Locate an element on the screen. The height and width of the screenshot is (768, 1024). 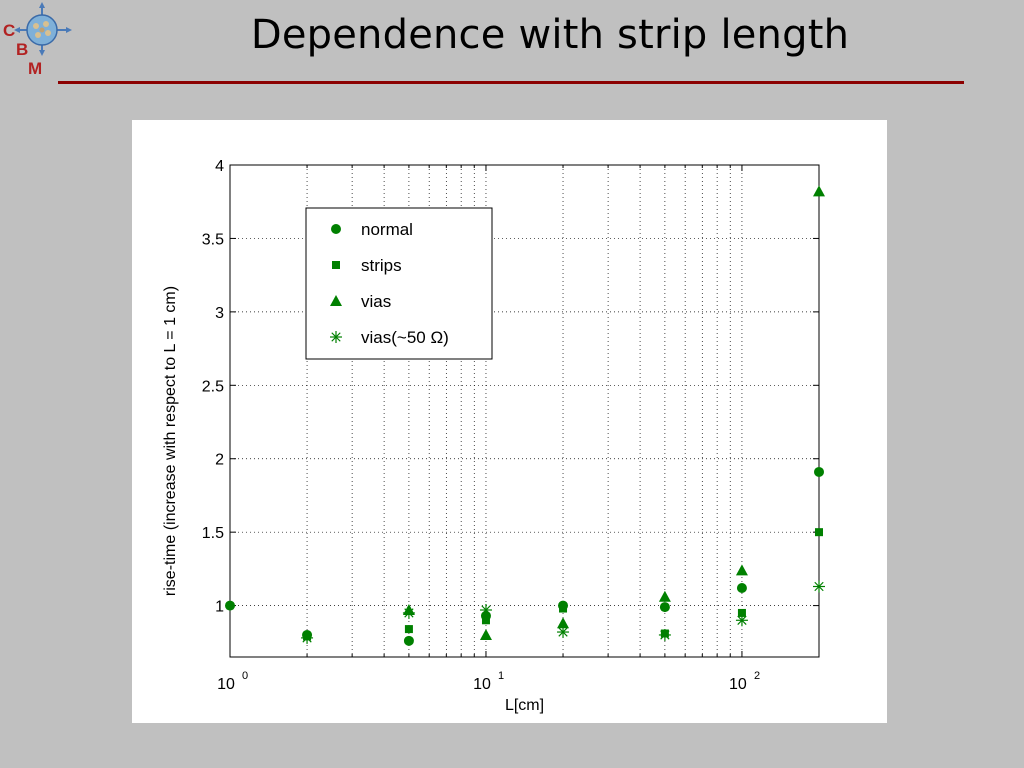
logo-letter-c: C is located at coordinates (9, 30).